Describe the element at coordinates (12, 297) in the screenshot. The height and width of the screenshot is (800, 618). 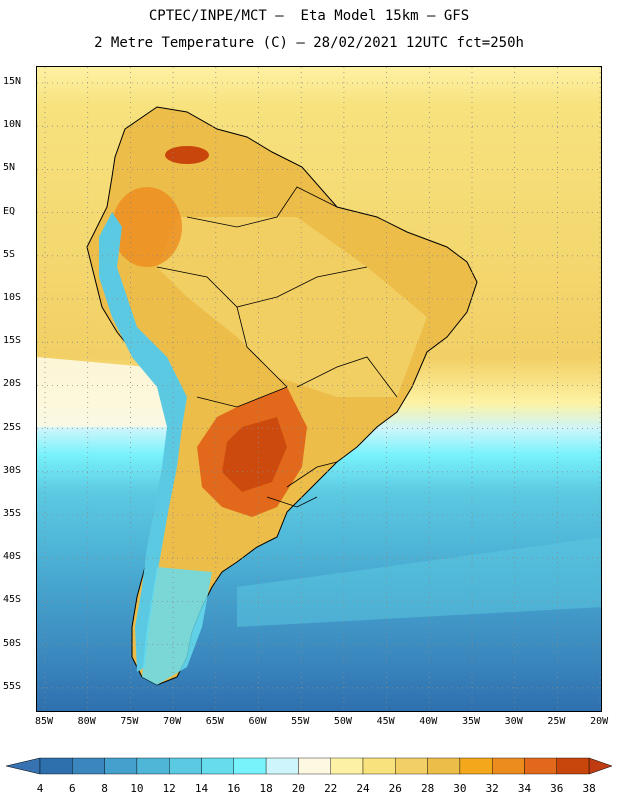
I see `lat-label-10s: 10S` at that location.